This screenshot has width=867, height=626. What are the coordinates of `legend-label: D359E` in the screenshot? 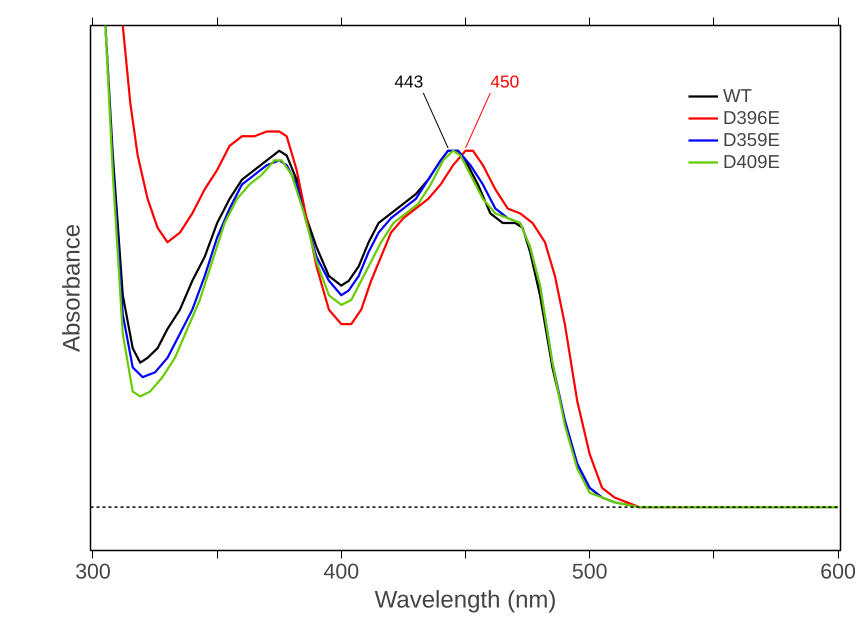 It's located at (751, 140).